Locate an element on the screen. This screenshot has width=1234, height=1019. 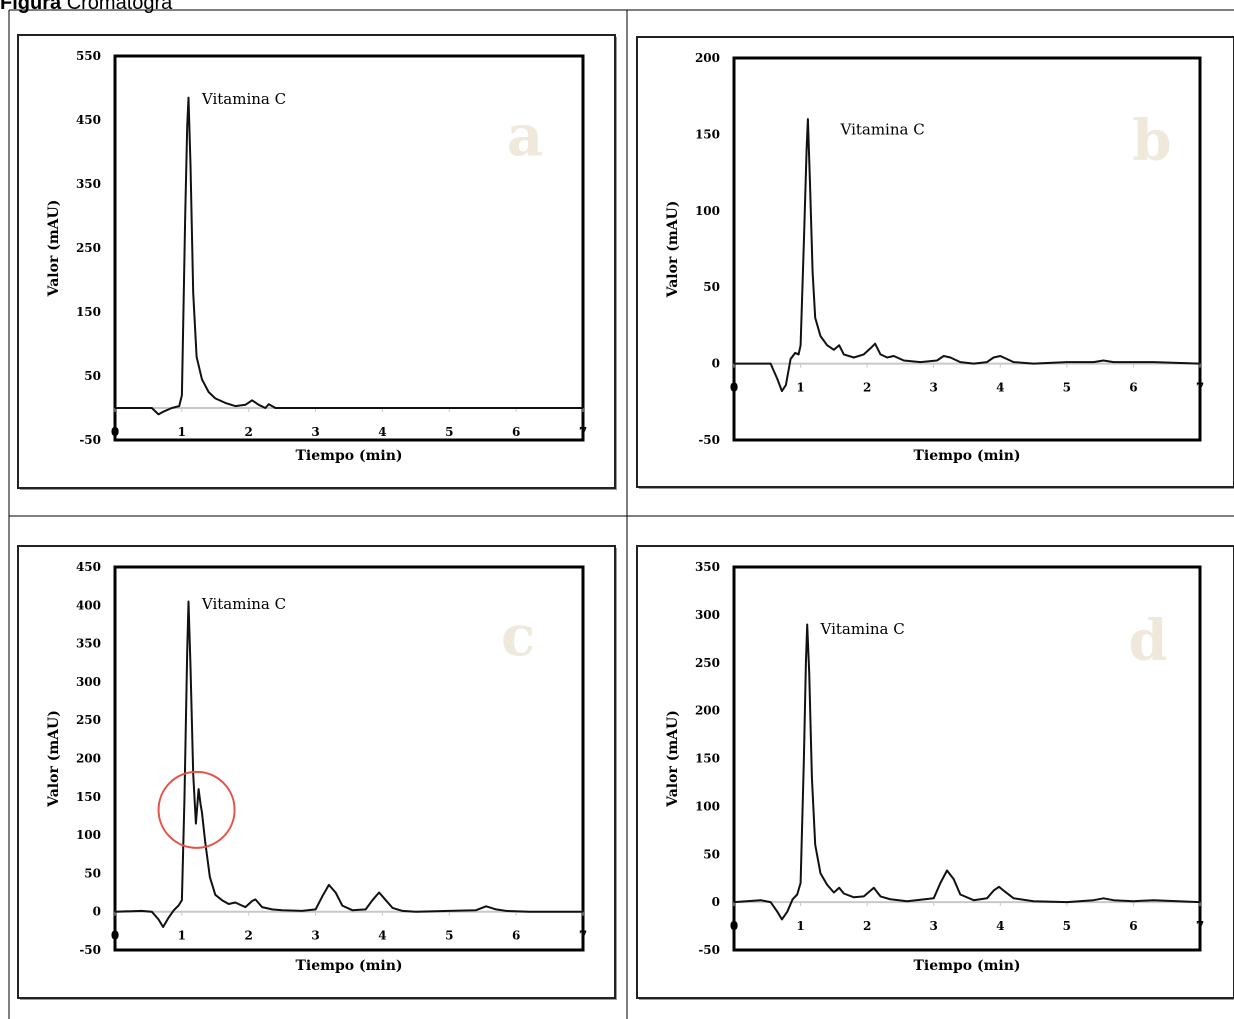
y-tick-label: 400 is located at coordinates (88, 605).